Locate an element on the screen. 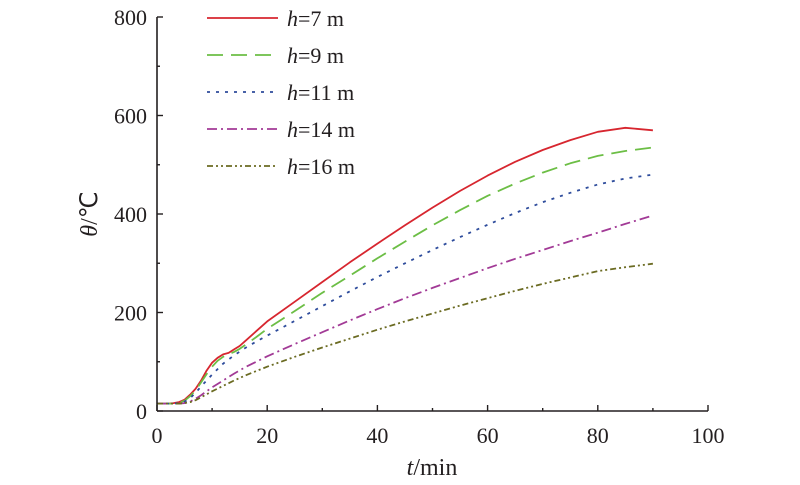 This screenshot has height=485, width=800. x-tick-label: 60 is located at coordinates (488, 435).